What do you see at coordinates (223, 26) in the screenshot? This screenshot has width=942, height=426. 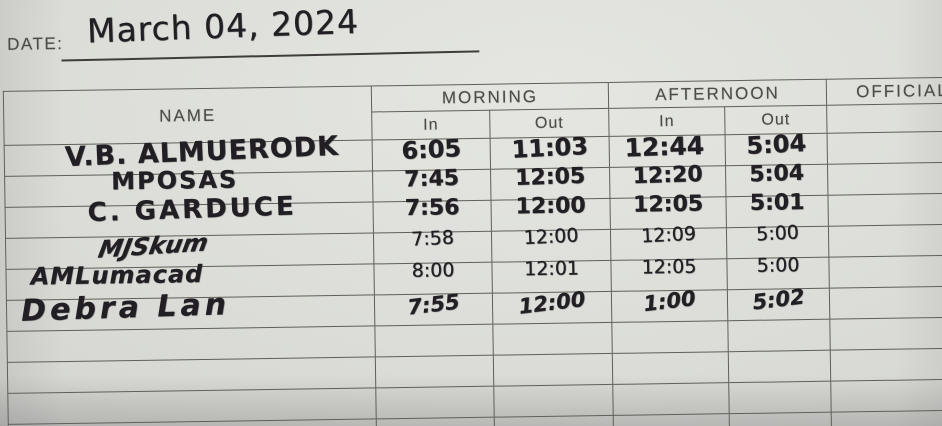 I see `date-handwriting: March 04, 2024` at bounding box center [223, 26].